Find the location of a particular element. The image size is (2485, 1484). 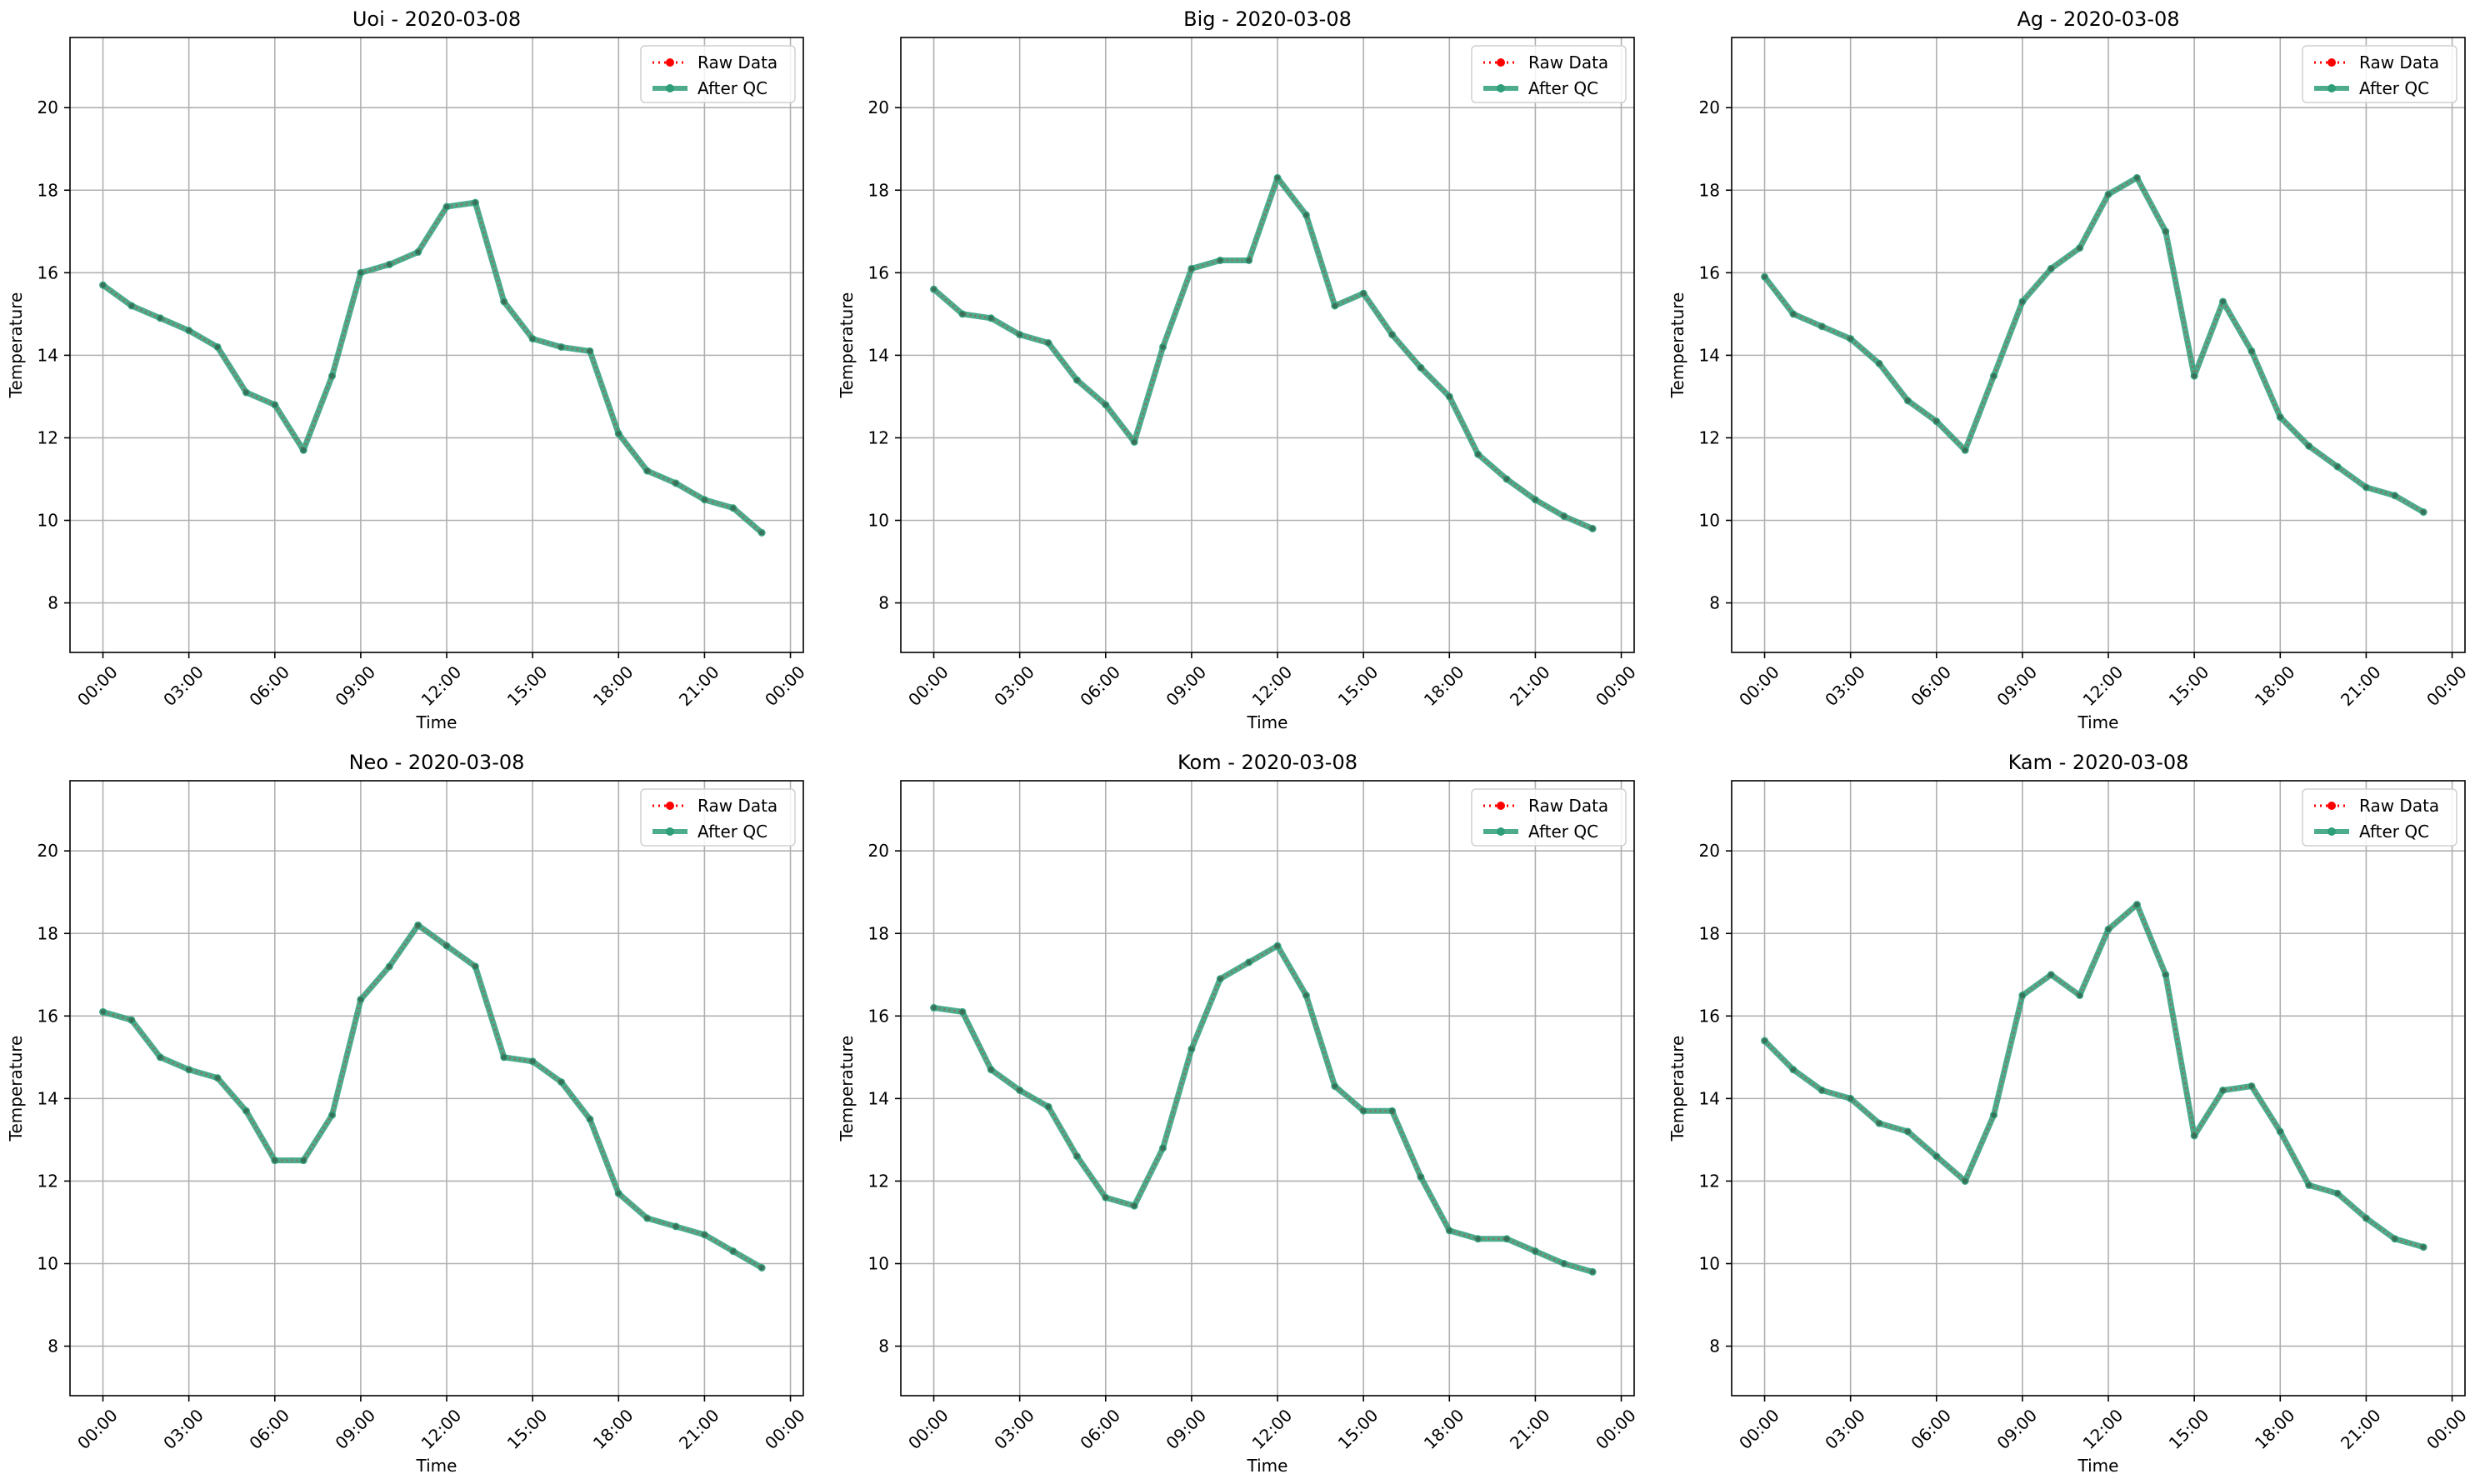

y-axis-label: Temperature is located at coordinates (16, 1089).